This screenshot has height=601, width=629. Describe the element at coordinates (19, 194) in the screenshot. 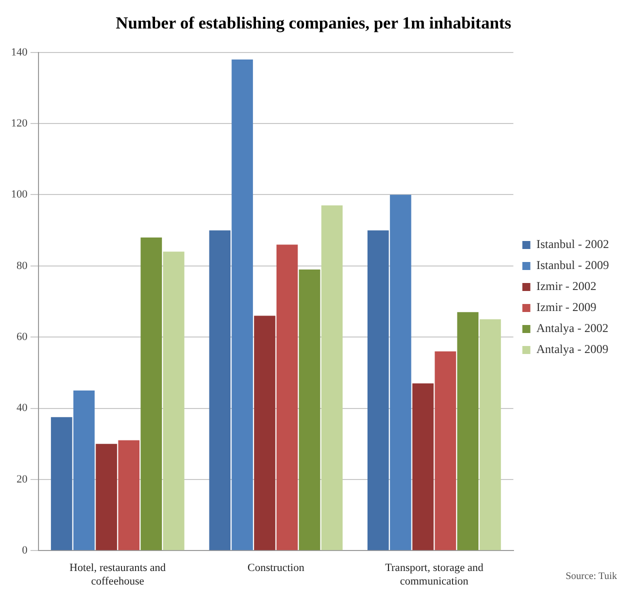

I see `y-tick-label: 100` at that location.